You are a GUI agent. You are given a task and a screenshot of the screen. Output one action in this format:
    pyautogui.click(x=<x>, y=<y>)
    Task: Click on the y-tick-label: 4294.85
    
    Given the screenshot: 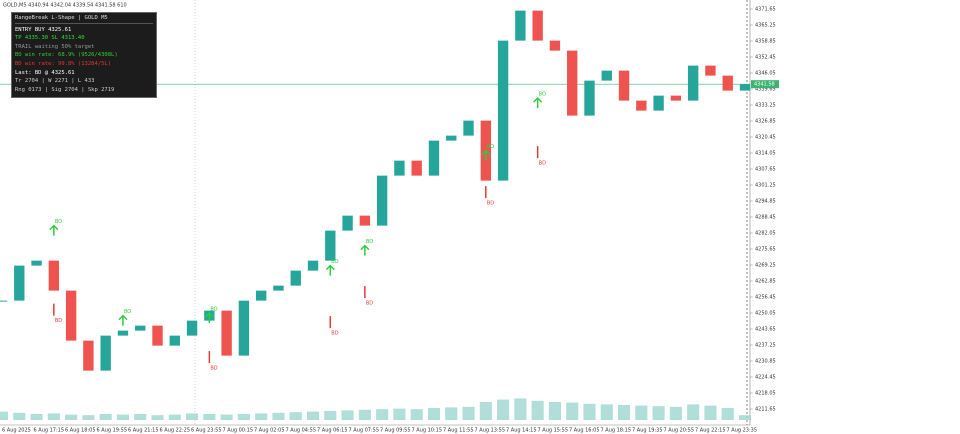 What is the action you would take?
    pyautogui.click(x=765, y=202)
    